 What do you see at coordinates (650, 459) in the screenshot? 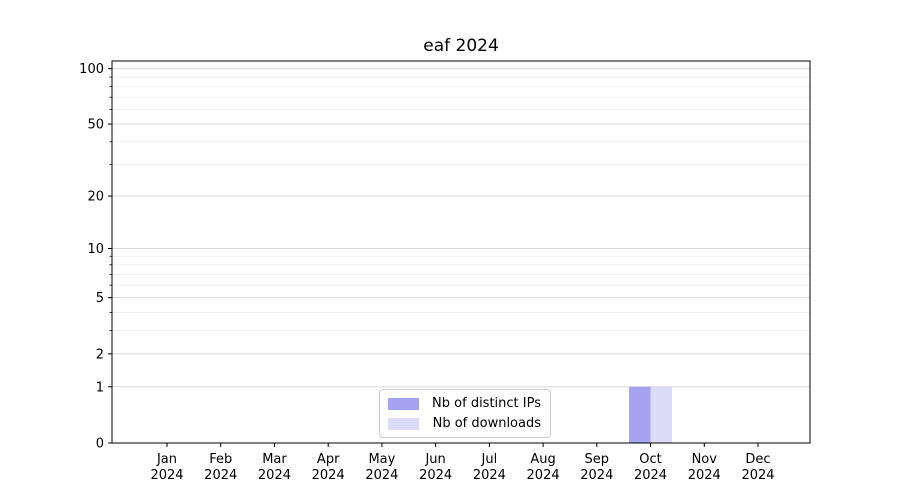
I see `tick-label: Oct` at bounding box center [650, 459].